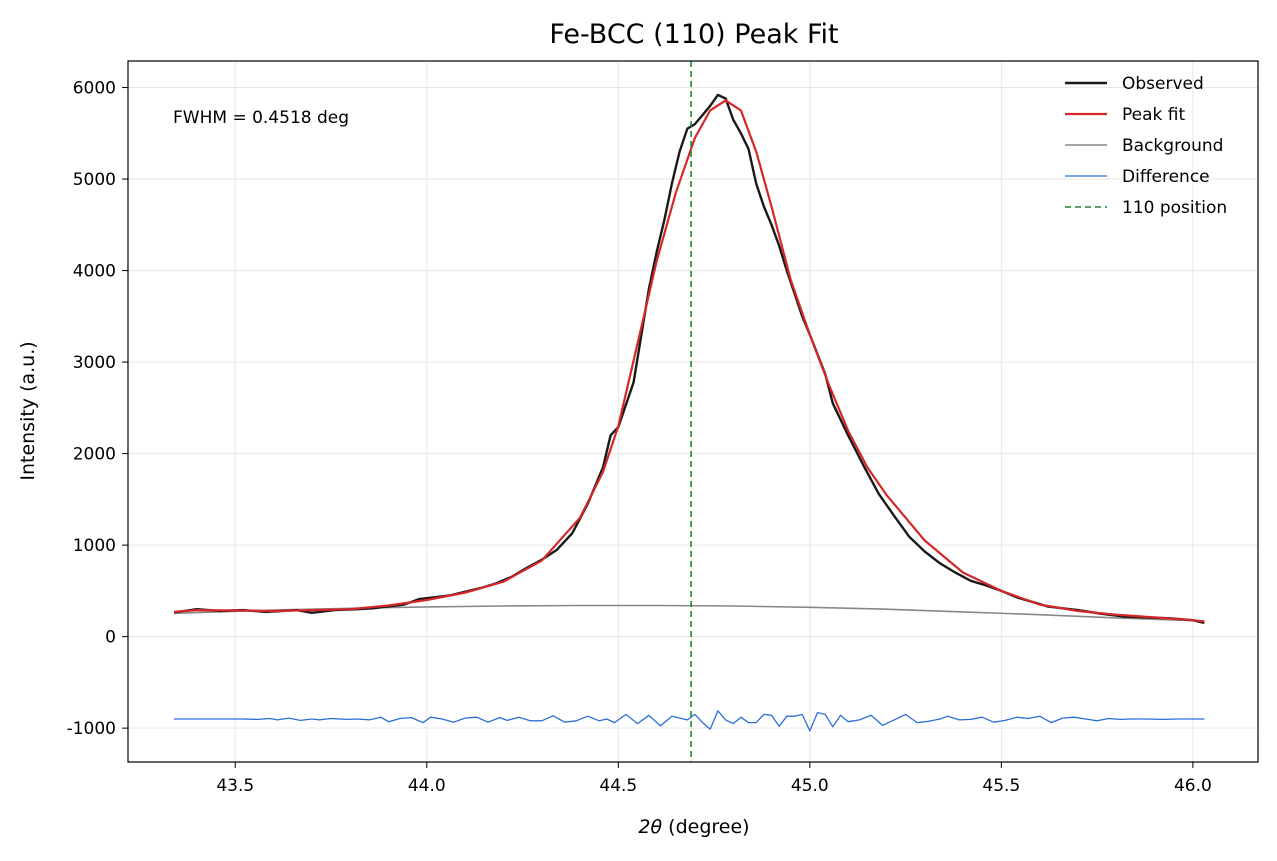 This screenshot has width=1277, height=861. I want to click on series-difference-line, so click(689, 721).